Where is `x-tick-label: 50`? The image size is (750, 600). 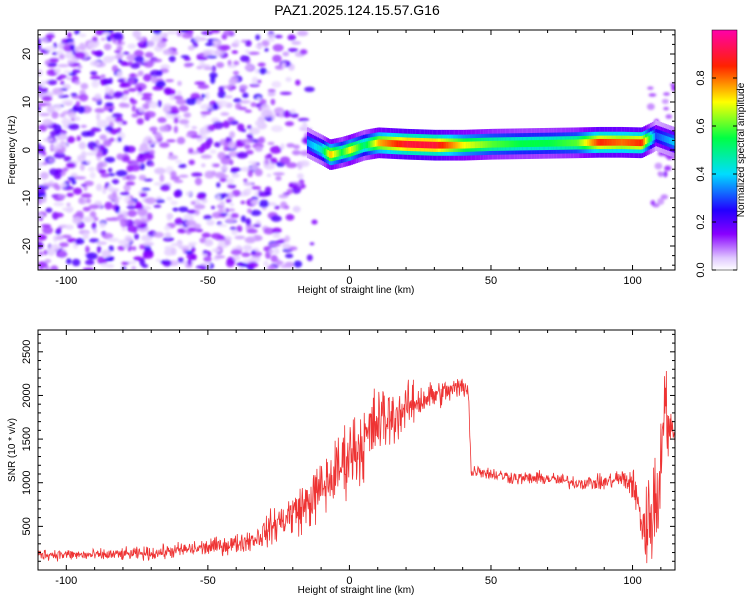 x-tick-label: 50 is located at coordinates (491, 281).